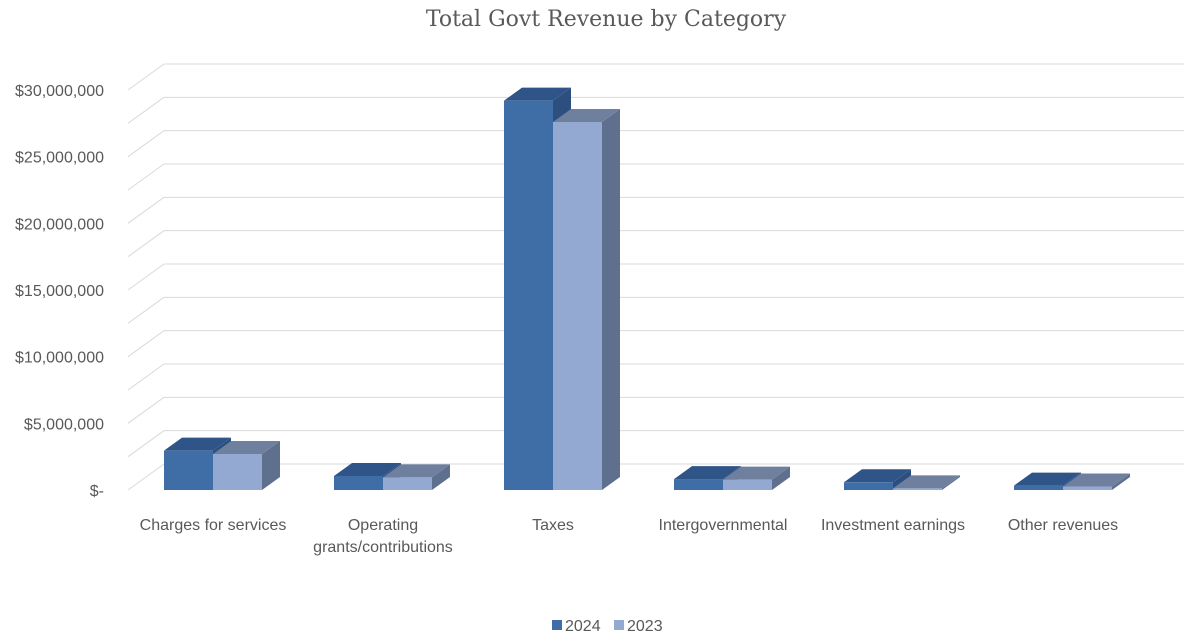  Describe the element at coordinates (645, 626) in the screenshot. I see `legend-label: 2023` at that location.